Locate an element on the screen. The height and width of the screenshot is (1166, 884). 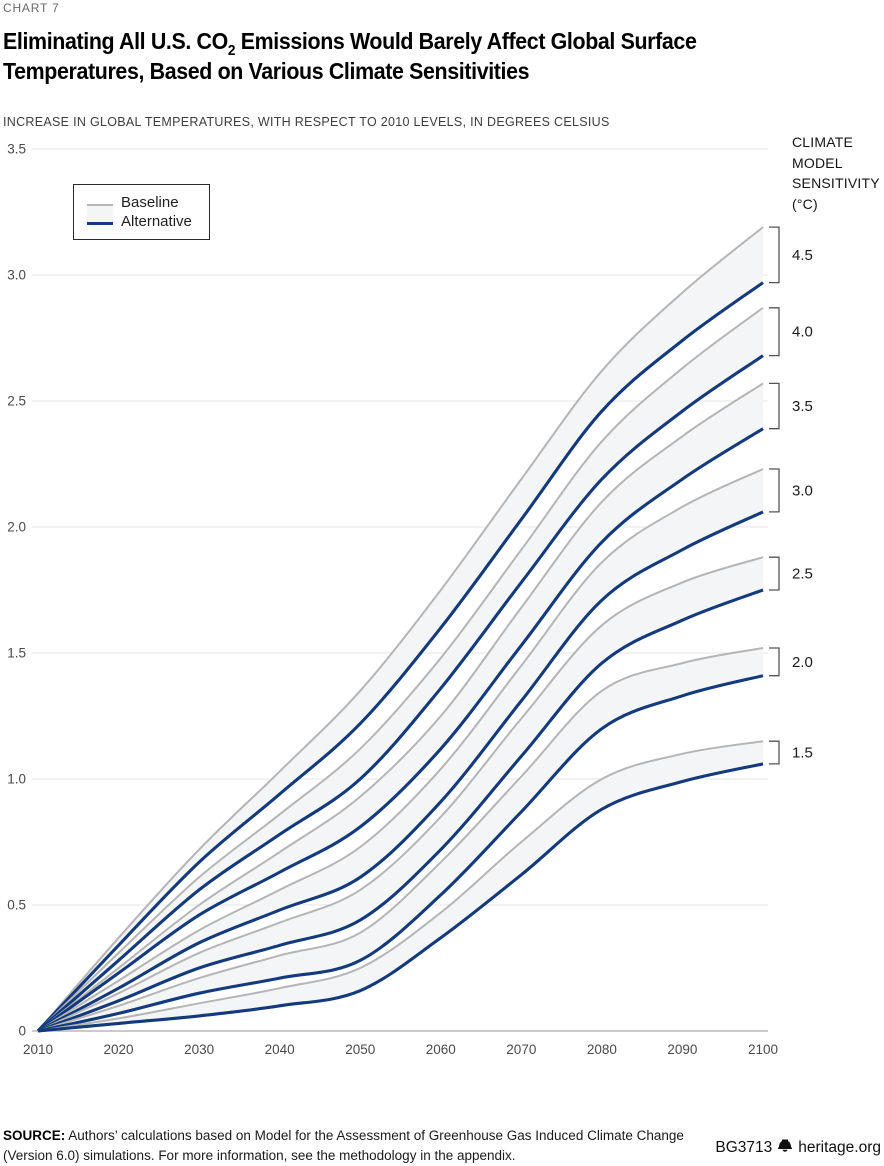
y-tick-label: 2.5 is located at coordinates (16, 401).